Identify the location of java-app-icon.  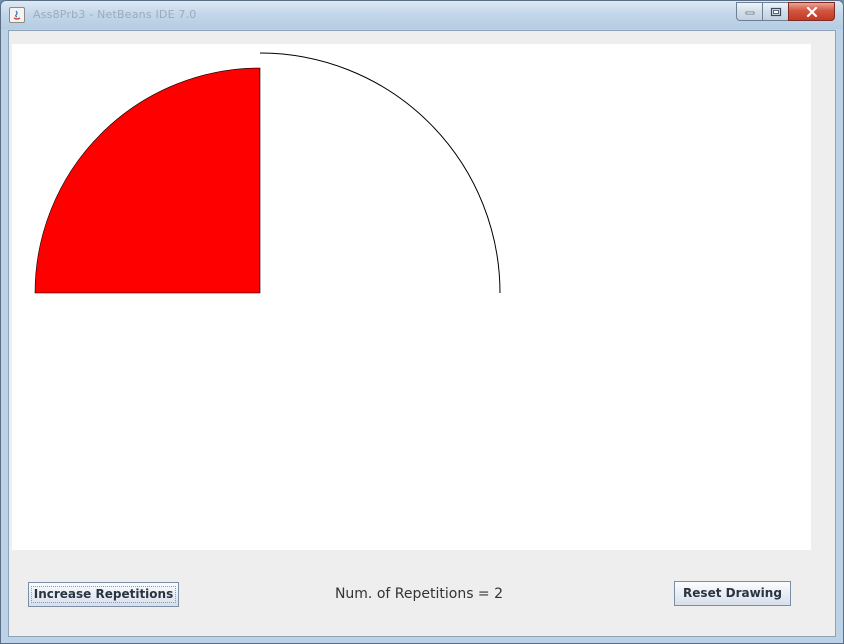
(17, 15).